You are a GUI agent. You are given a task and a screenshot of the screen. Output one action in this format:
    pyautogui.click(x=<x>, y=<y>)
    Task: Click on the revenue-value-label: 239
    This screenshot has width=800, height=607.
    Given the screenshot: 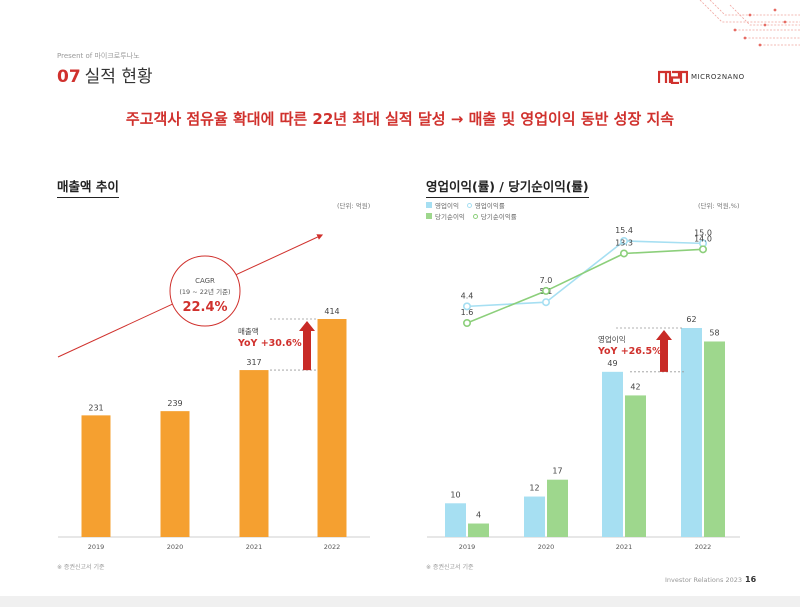 What is the action you would take?
    pyautogui.click(x=174, y=403)
    